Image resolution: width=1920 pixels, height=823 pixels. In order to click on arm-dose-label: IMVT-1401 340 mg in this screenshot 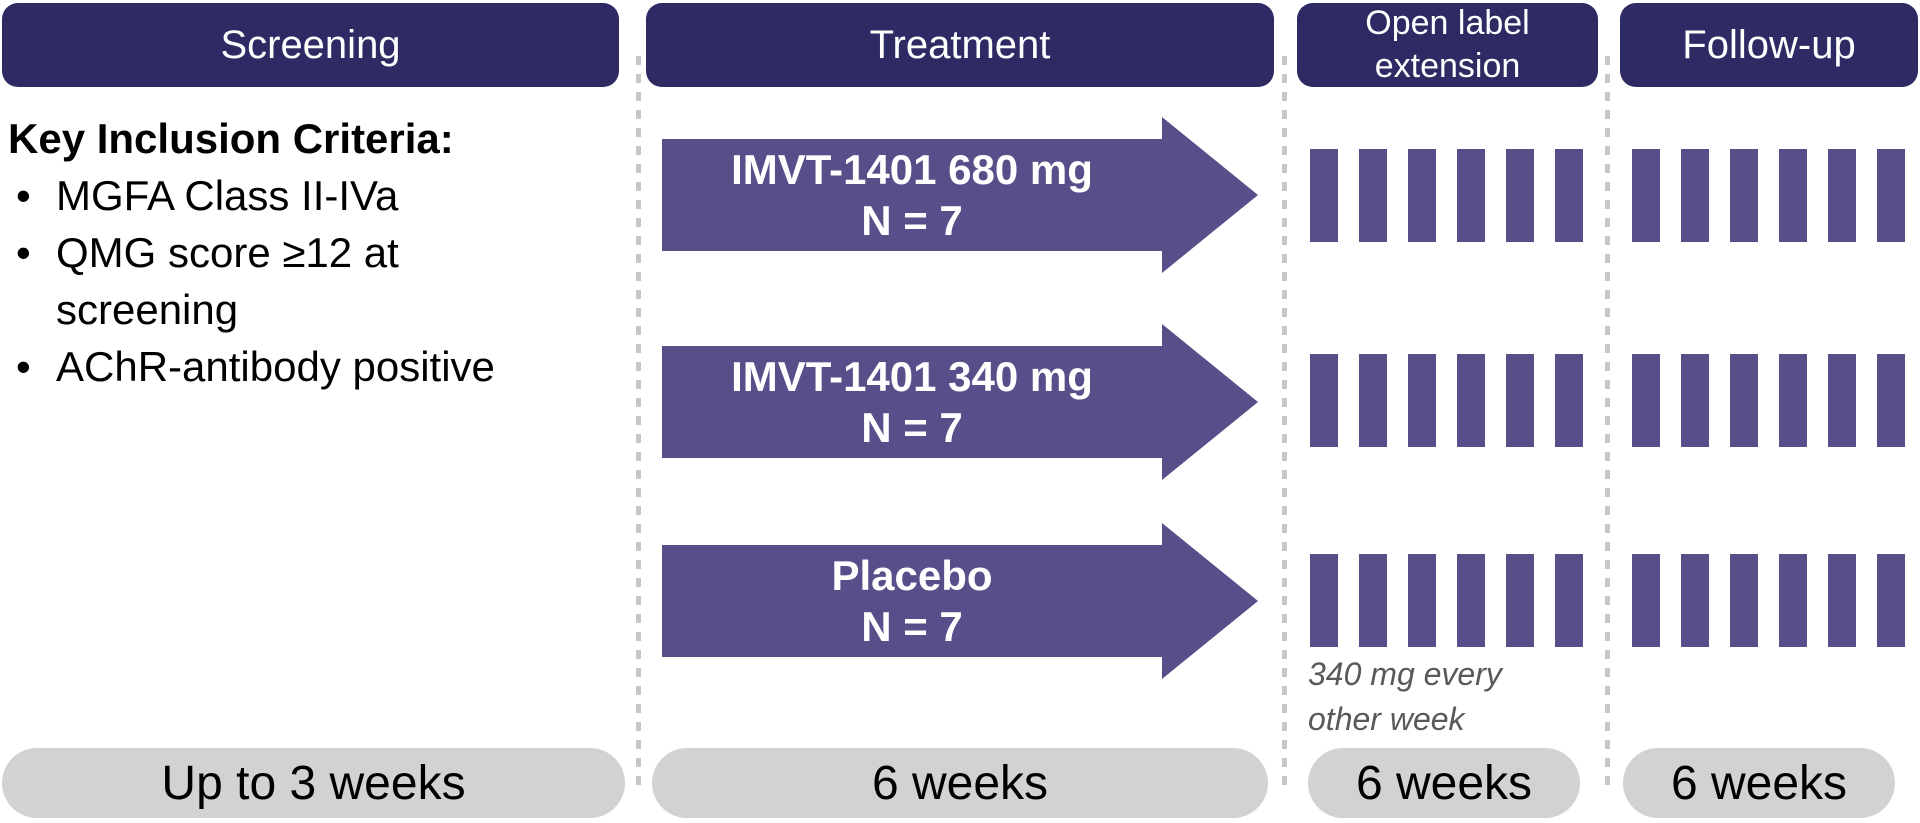, I will do `click(912, 376)`.